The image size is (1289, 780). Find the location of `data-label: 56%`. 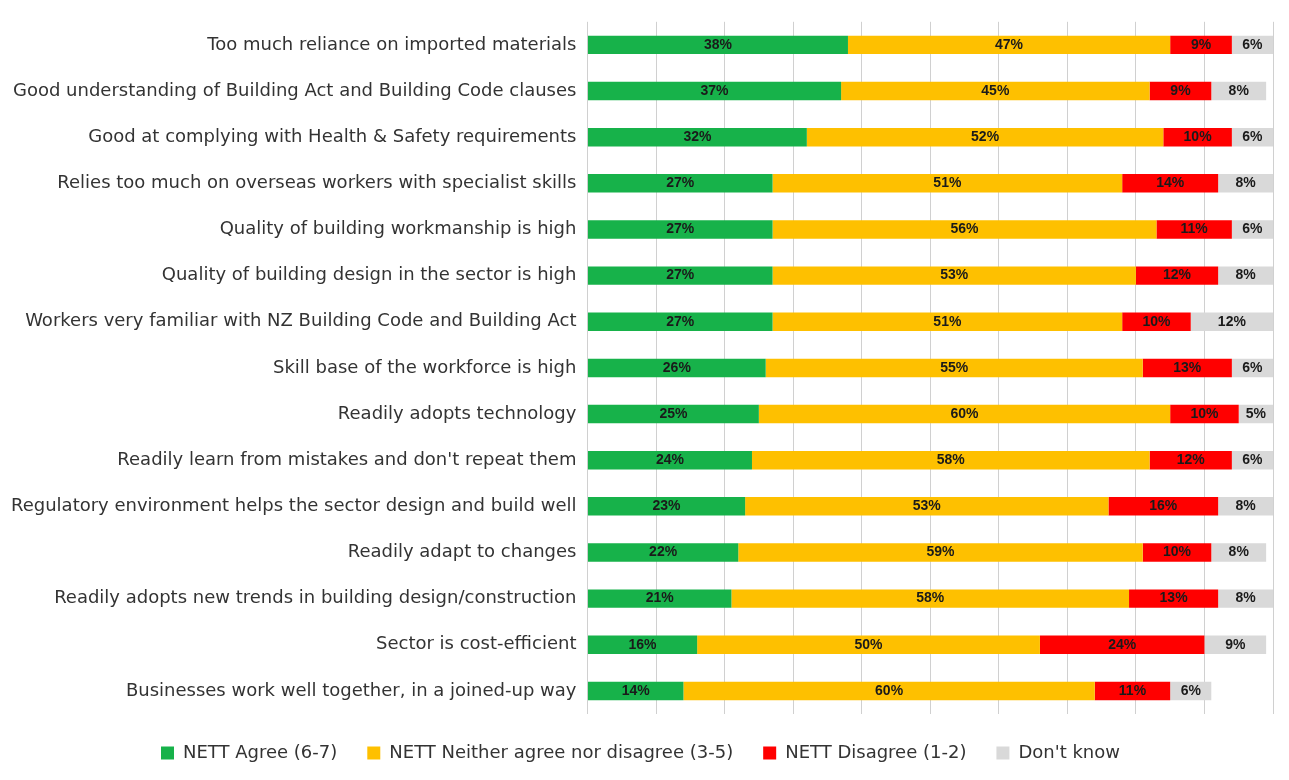

data-label: 56% is located at coordinates (965, 228).